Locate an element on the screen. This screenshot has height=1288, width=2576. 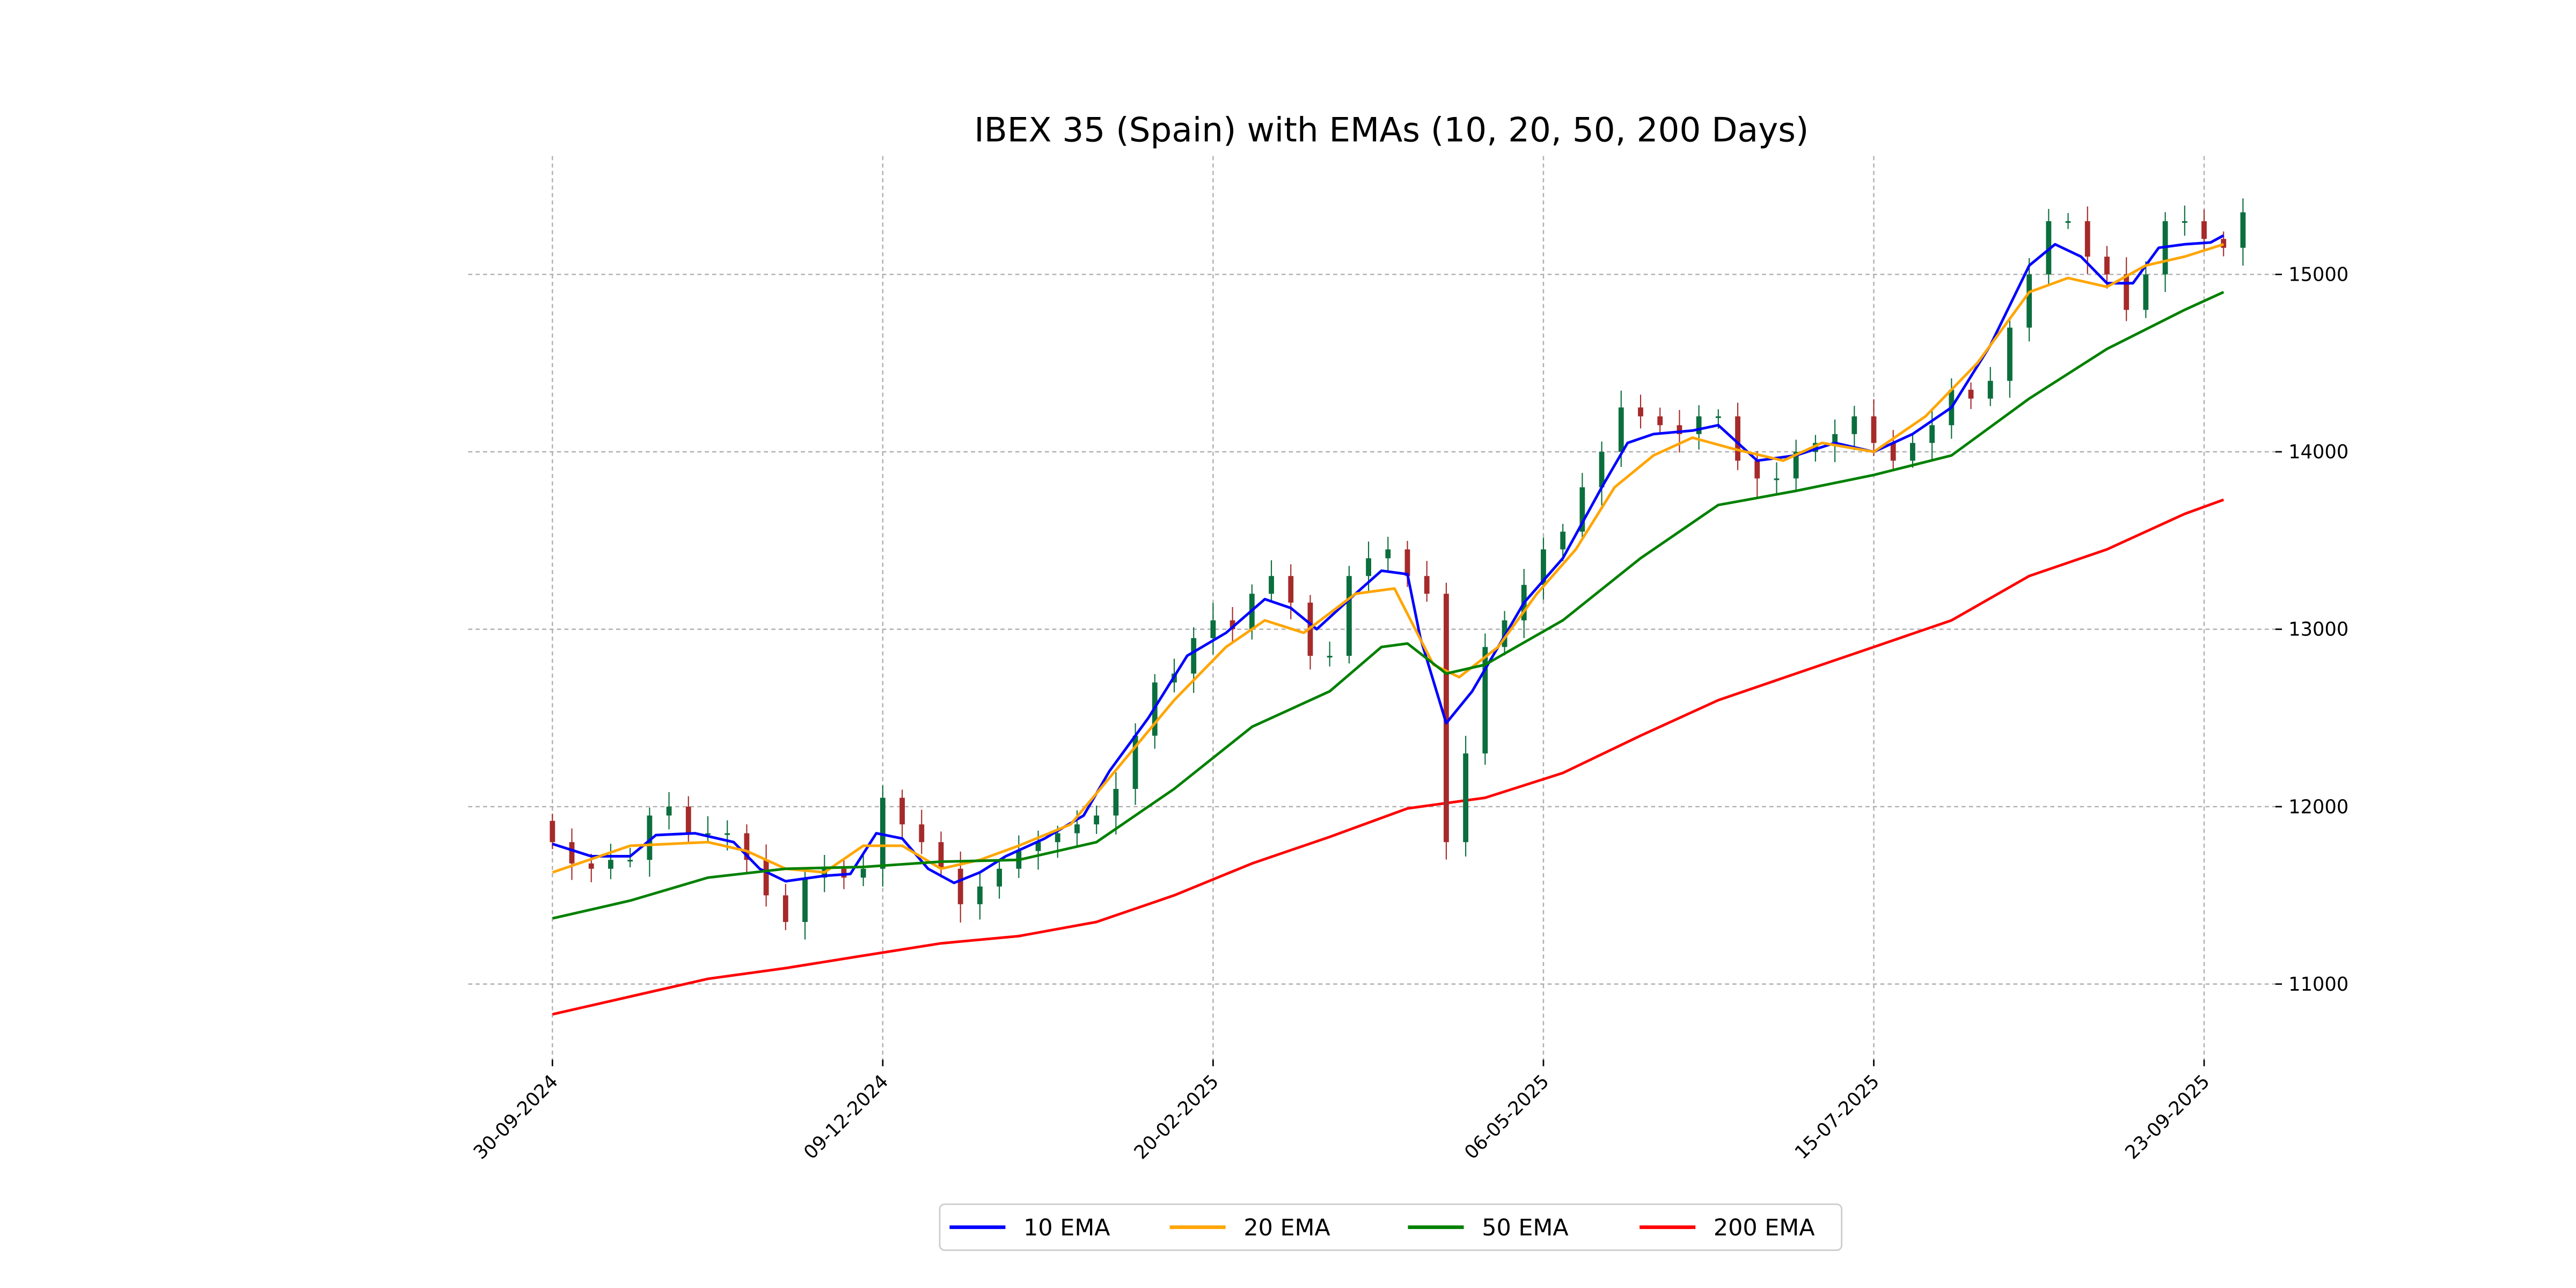
y-tick-label: 11000 is located at coordinates (2318, 985).